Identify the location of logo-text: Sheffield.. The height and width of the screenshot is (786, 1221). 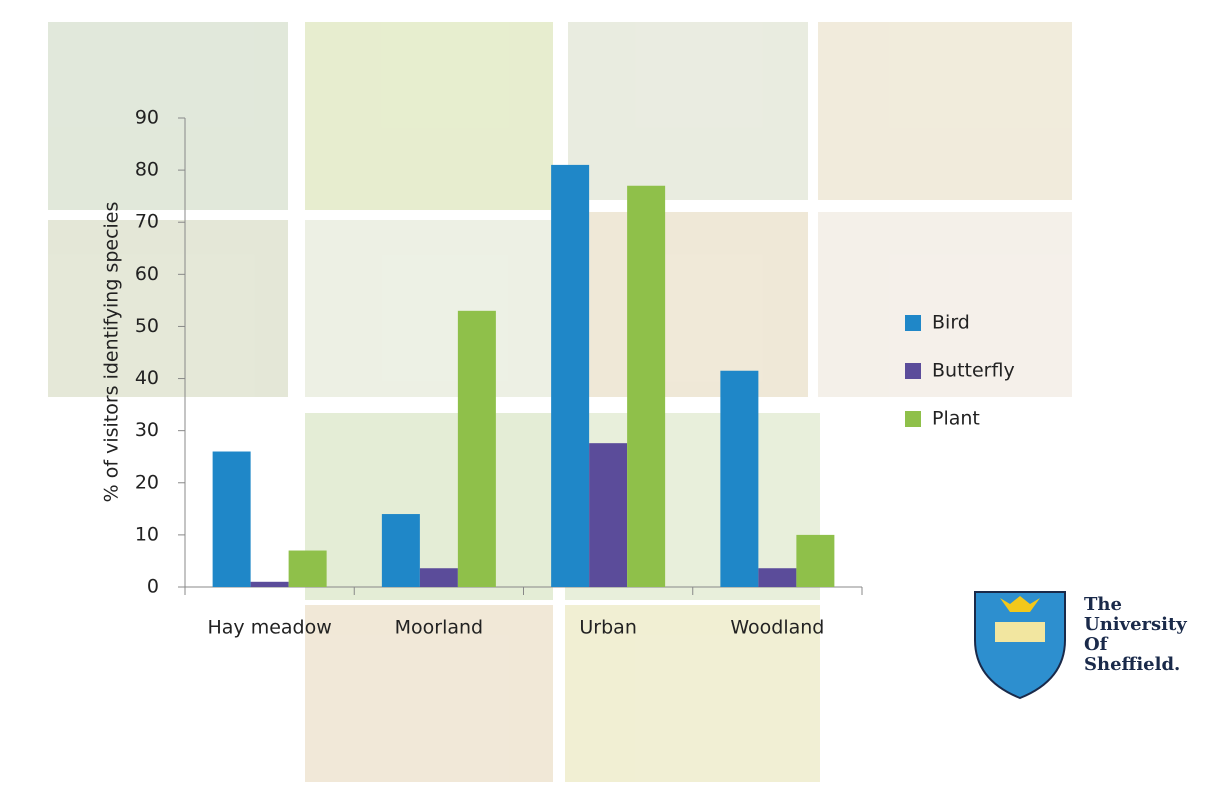
(1132, 664).